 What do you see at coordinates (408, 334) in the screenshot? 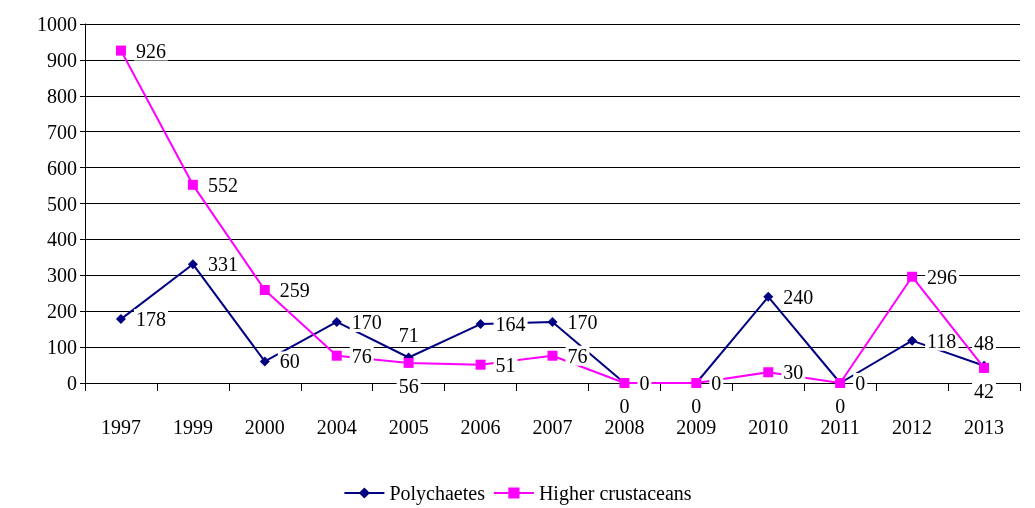
I see `data-label: 71` at bounding box center [408, 334].